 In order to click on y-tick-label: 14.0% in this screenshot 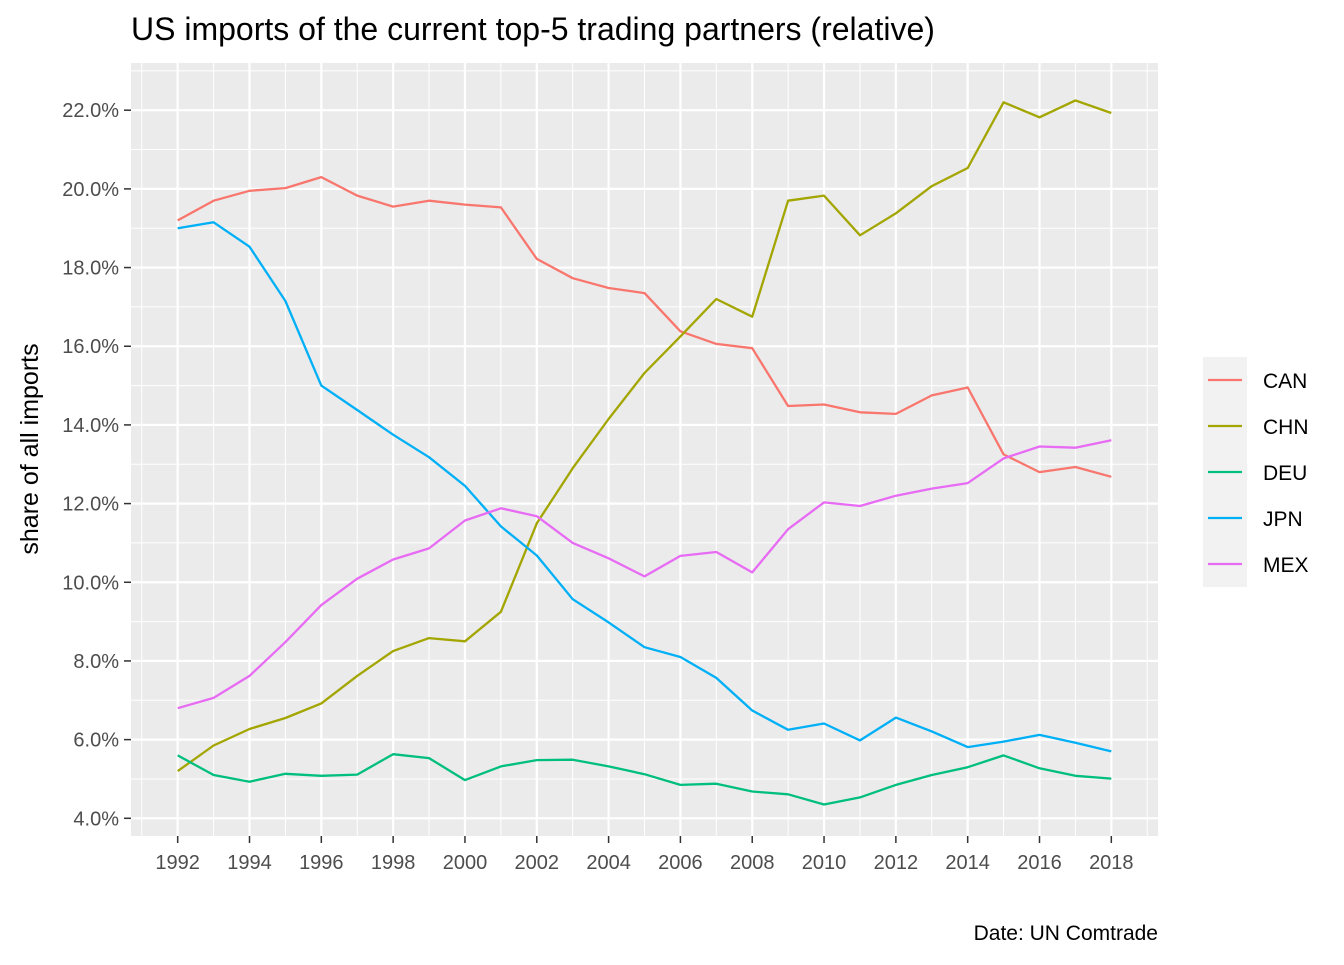, I will do `click(90, 426)`.